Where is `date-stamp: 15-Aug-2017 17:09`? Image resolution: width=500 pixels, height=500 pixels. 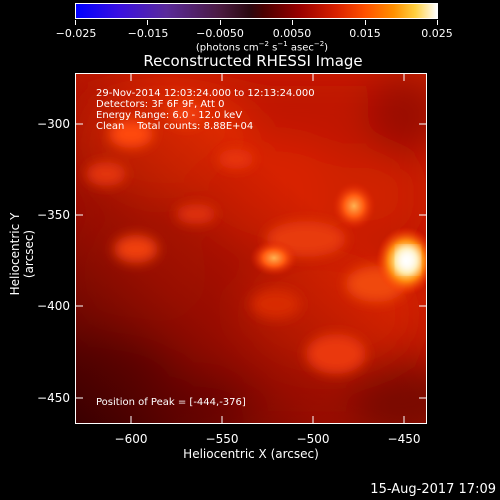
date-stamp: 15-Aug-2017 17:09 is located at coordinates (433, 489).